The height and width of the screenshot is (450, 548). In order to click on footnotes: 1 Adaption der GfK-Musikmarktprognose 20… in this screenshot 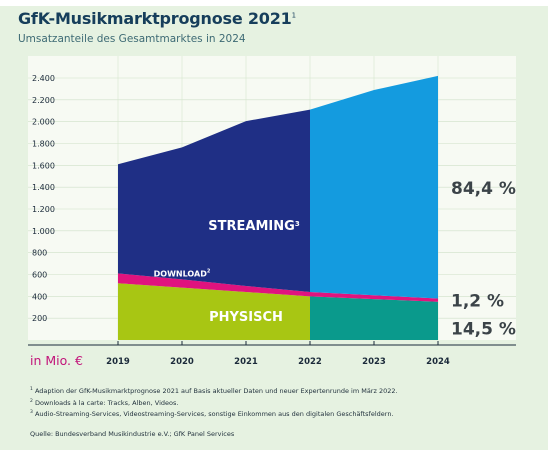, I will do `click(214, 402)`.